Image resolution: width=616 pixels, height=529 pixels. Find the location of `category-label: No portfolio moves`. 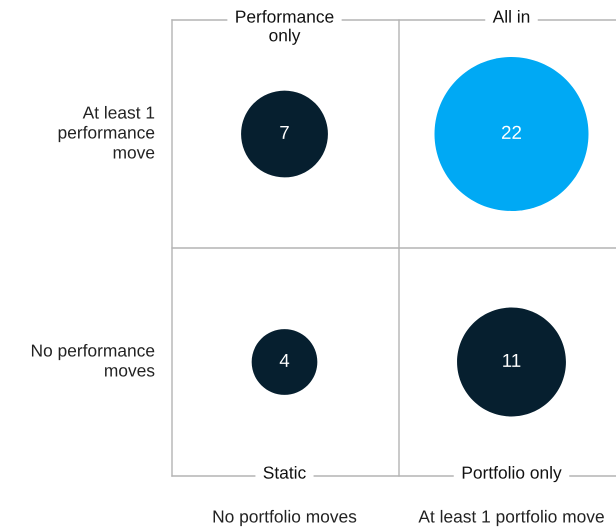

category-label: No portfolio moves is located at coordinates (285, 518).